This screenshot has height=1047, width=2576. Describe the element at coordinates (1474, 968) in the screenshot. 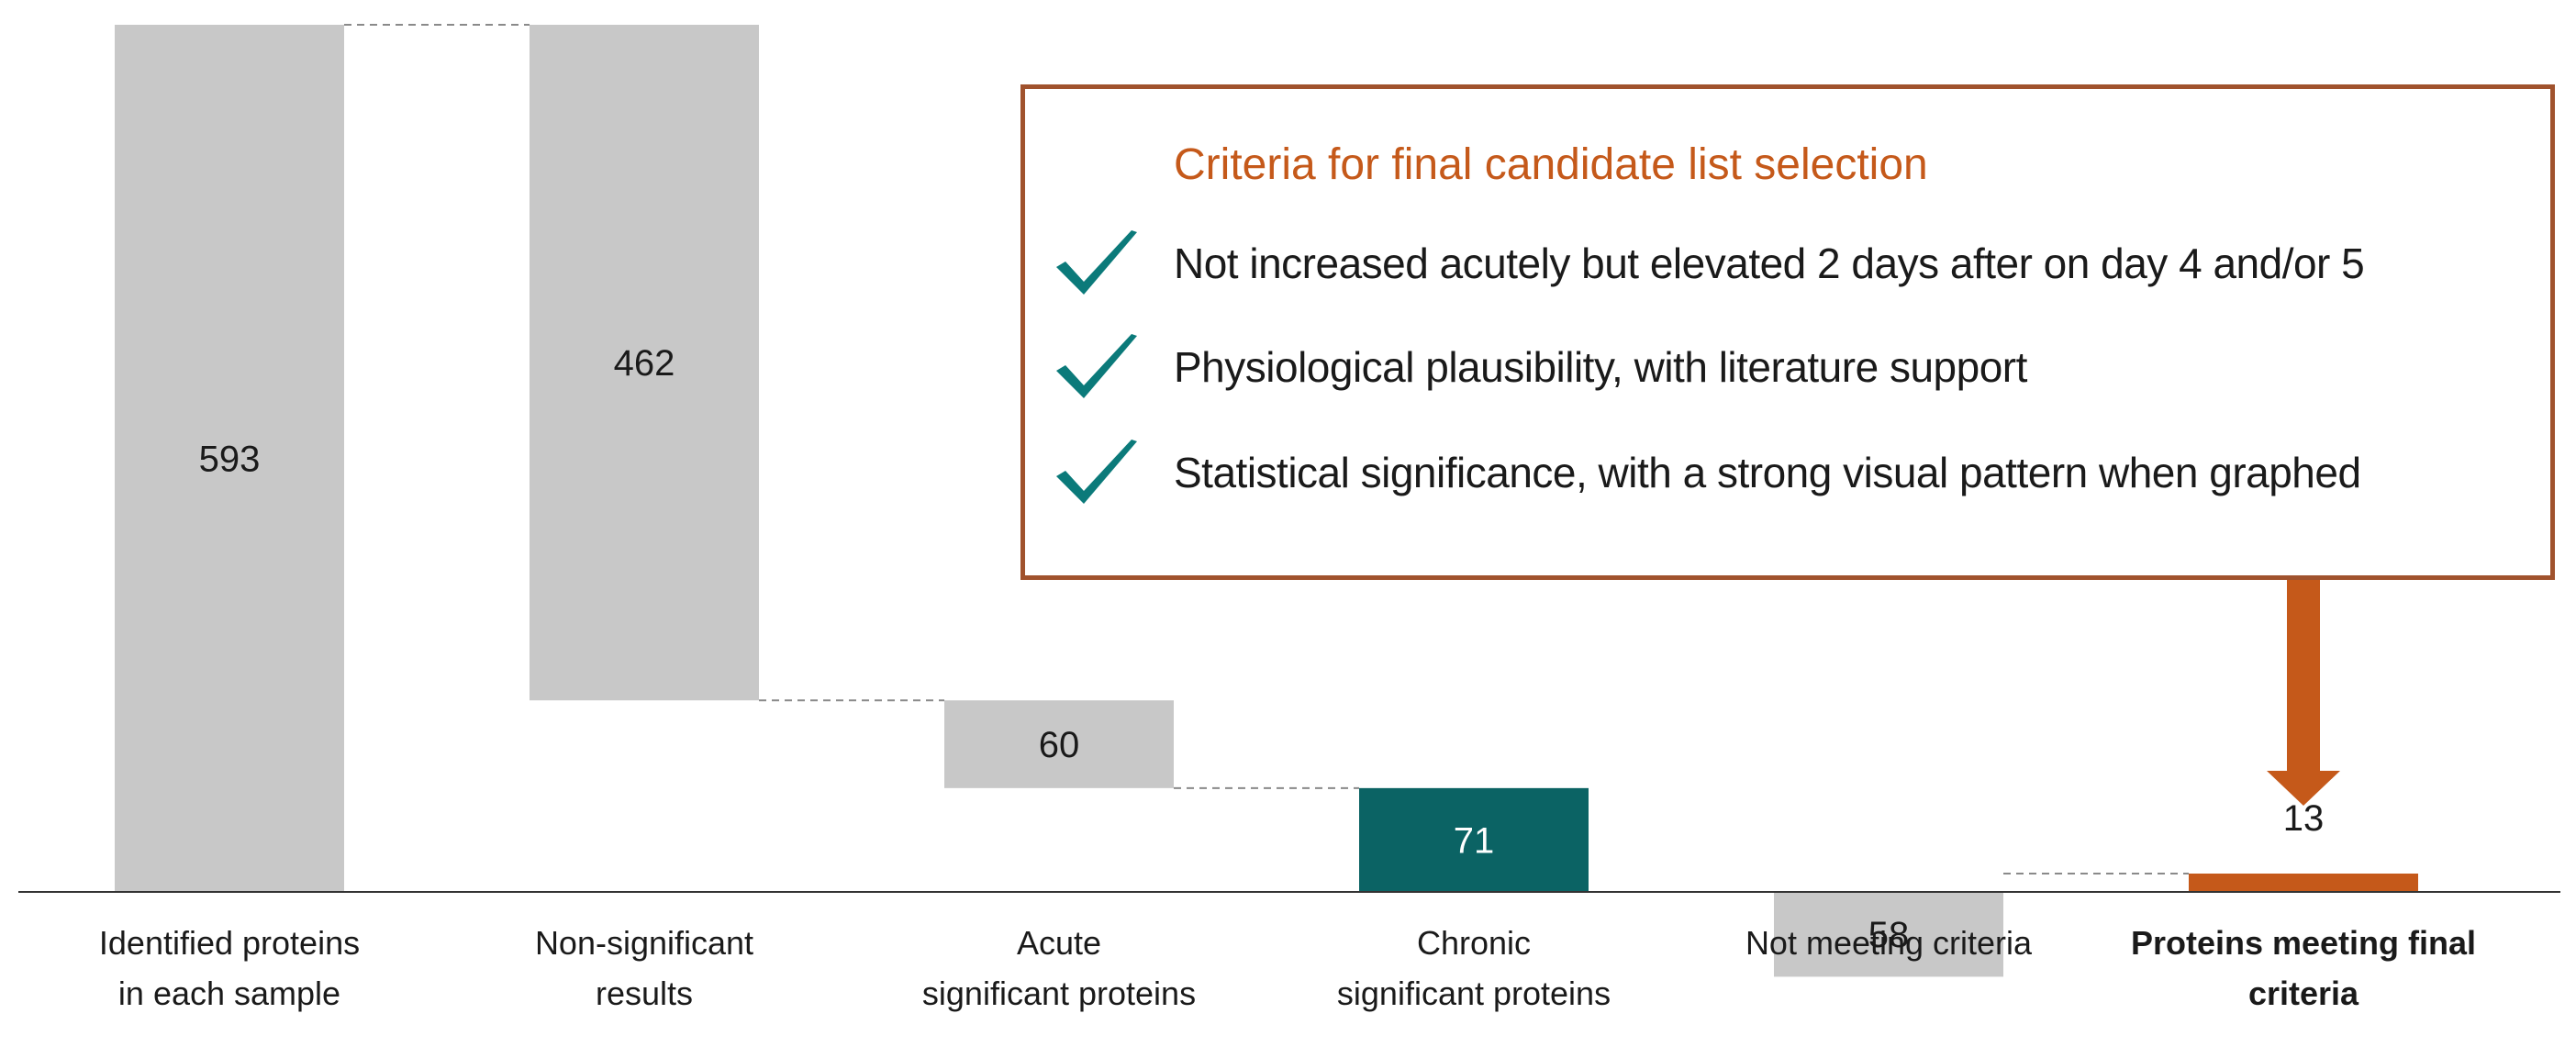

I see `category-label-4: Chronic significant proteins` at that location.